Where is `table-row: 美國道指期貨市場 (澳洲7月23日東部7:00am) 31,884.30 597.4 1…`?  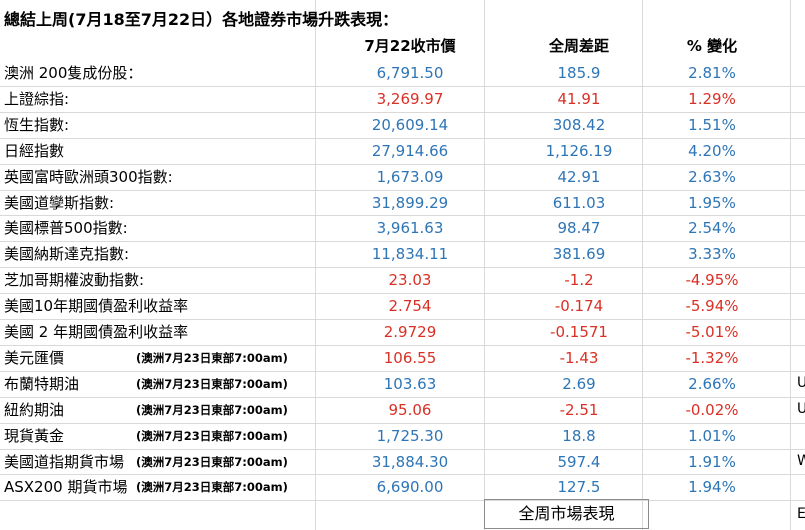 table-row: 美國道指期貨市場 (澳洲7月23日東部7:00am) 31,884.30 597.4 1… is located at coordinates (402, 462).